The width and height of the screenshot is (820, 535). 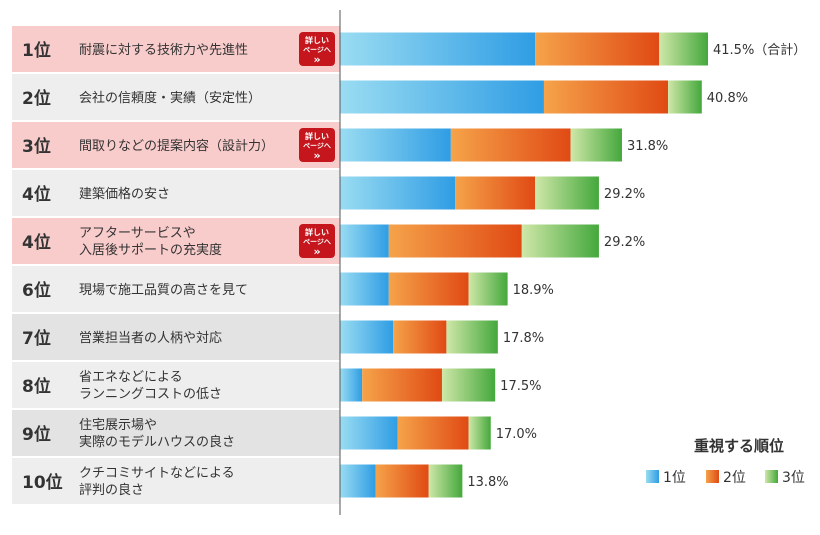 I want to click on total-value-label: 18.9%, so click(x=533, y=290).